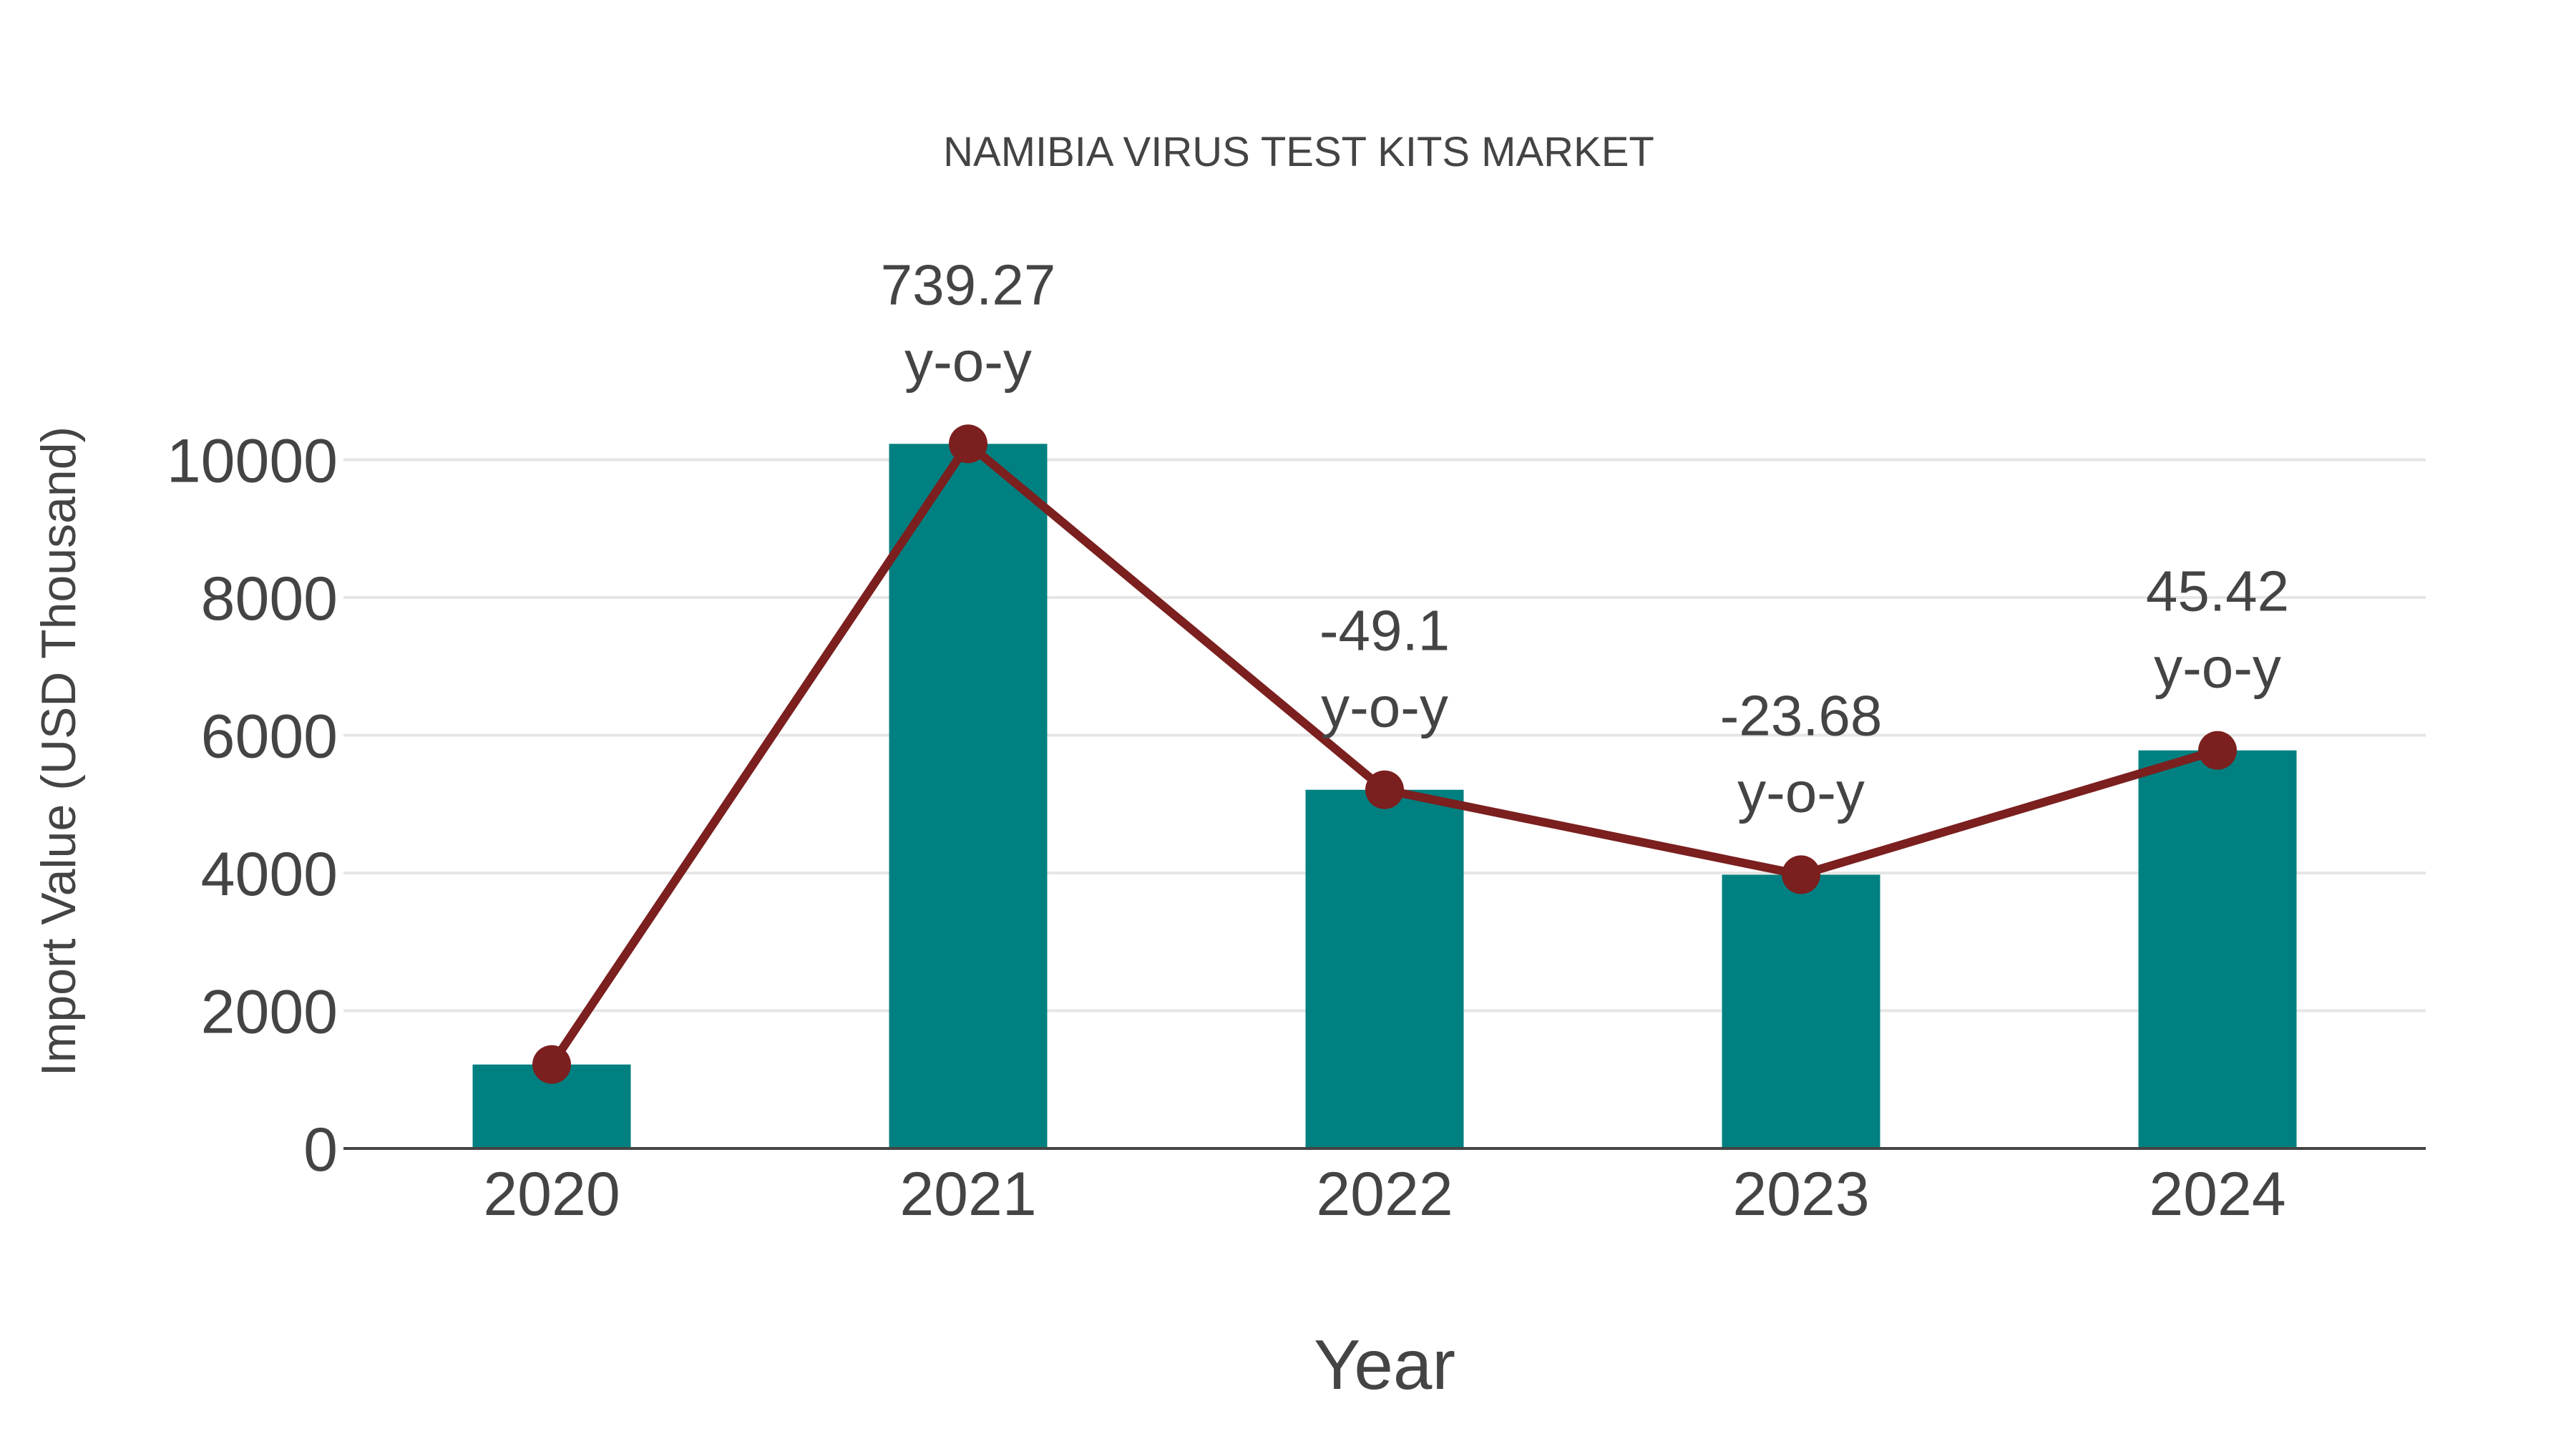  I want to click on x-tick-label: 2023, so click(1800, 1194).